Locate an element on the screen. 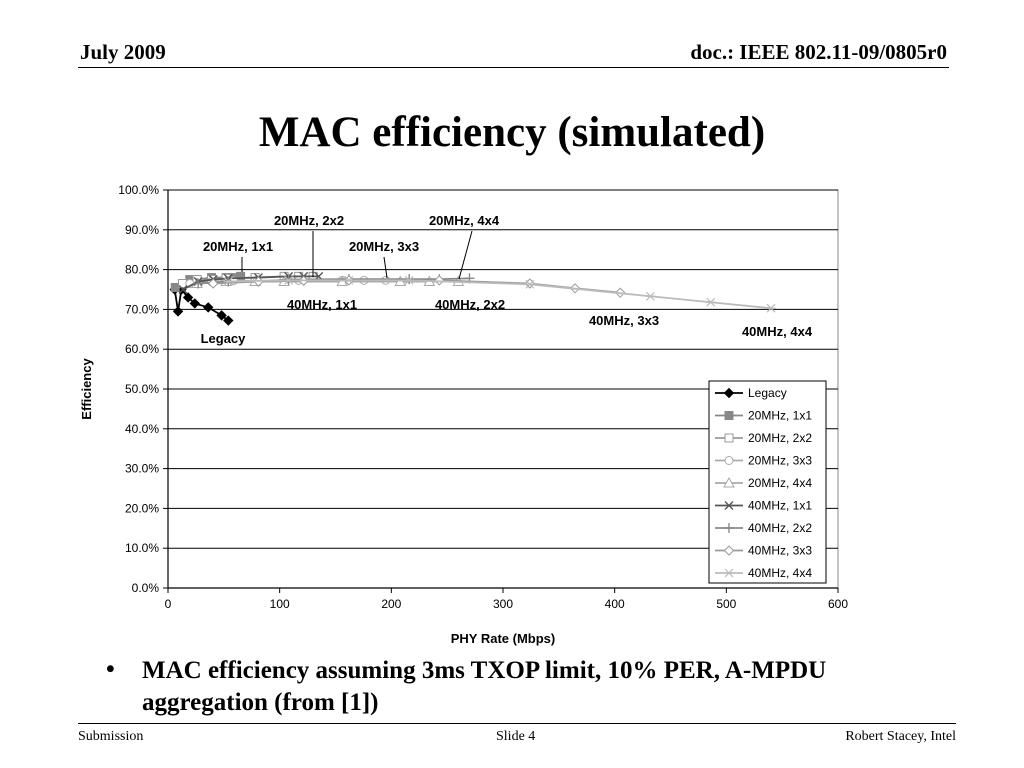 The image size is (1024, 768). y-tick-label: 20.0% is located at coordinates (142, 508).